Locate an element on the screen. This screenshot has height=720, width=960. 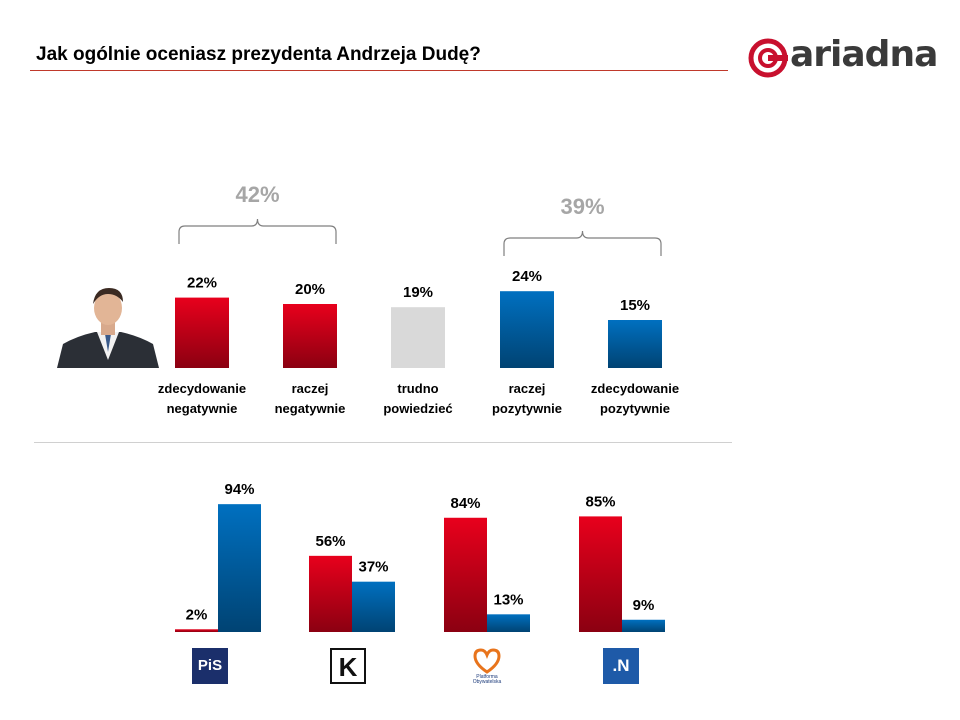
bar-value-label: 84% is located at coordinates (465, 503).